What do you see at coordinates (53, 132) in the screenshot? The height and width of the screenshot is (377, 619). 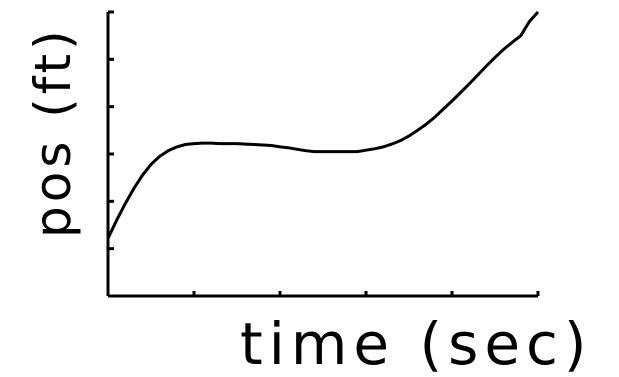 I see `y-axis-label: pos (ft)` at bounding box center [53, 132].